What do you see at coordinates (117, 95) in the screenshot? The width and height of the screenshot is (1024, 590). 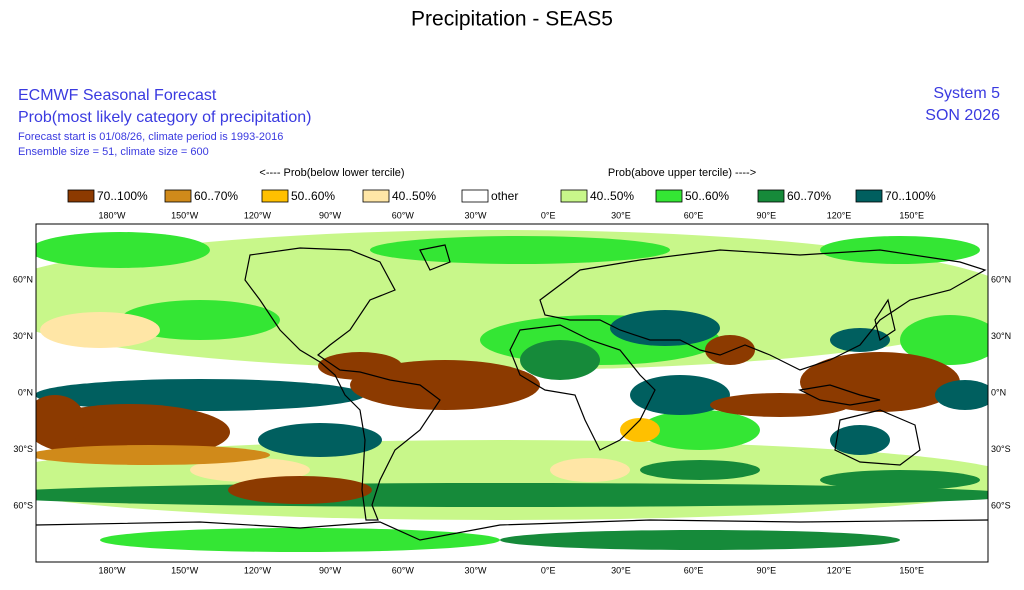 I see `header-line: ECMWF Seasonal Forecast` at bounding box center [117, 95].